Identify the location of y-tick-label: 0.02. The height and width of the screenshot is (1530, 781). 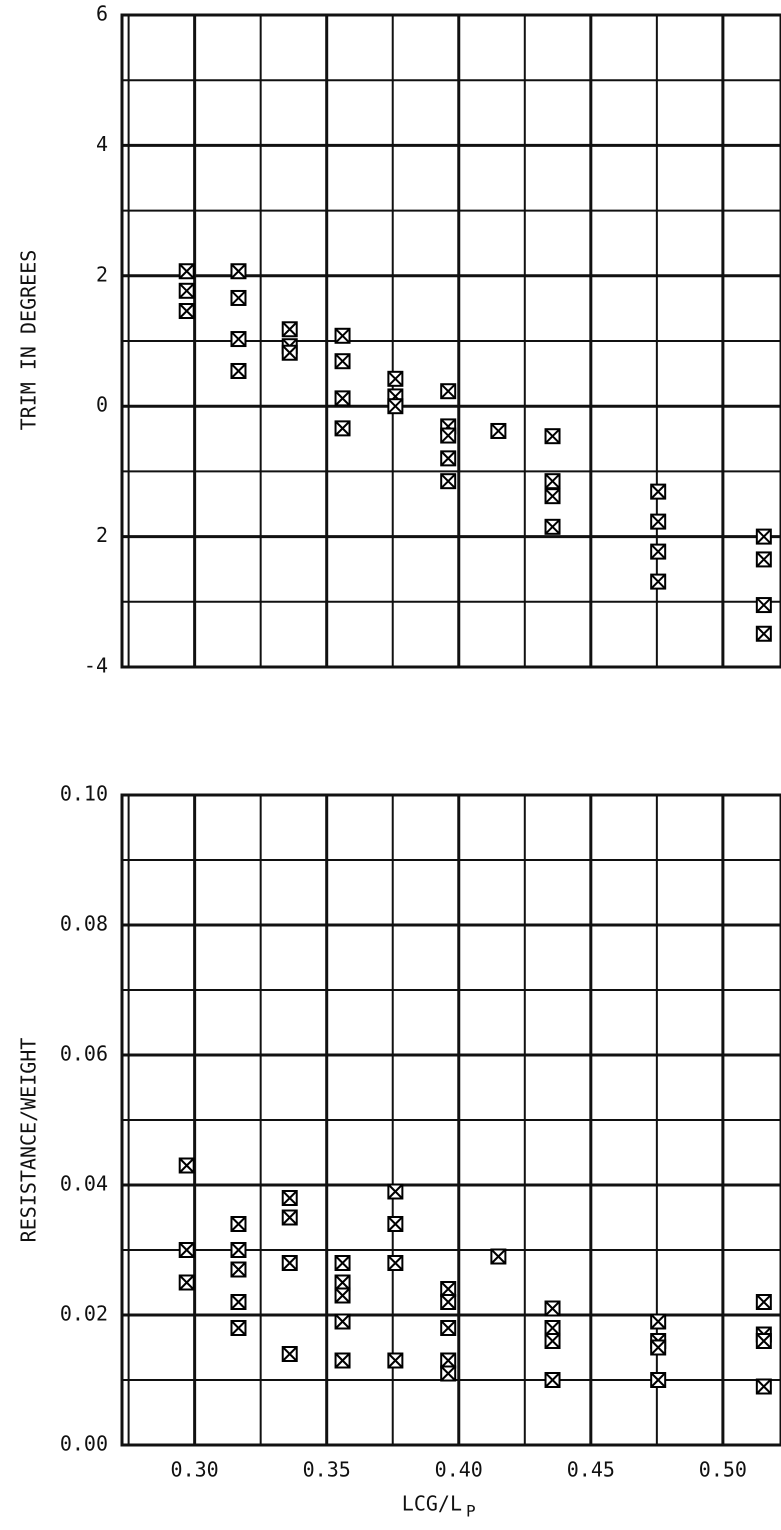
(84, 1314).